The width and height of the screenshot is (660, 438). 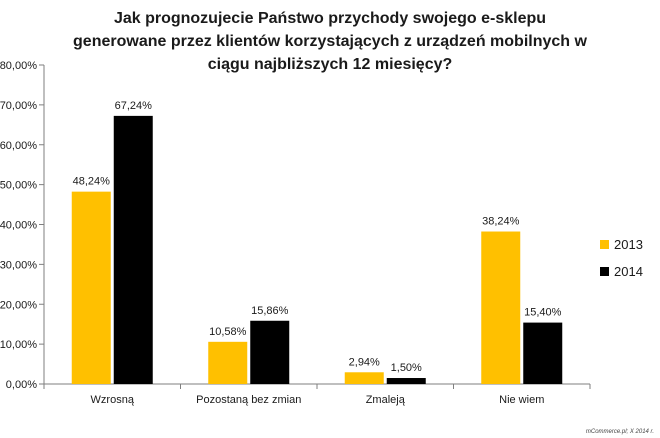 I want to click on data-label: 10,58%, so click(x=228, y=332).